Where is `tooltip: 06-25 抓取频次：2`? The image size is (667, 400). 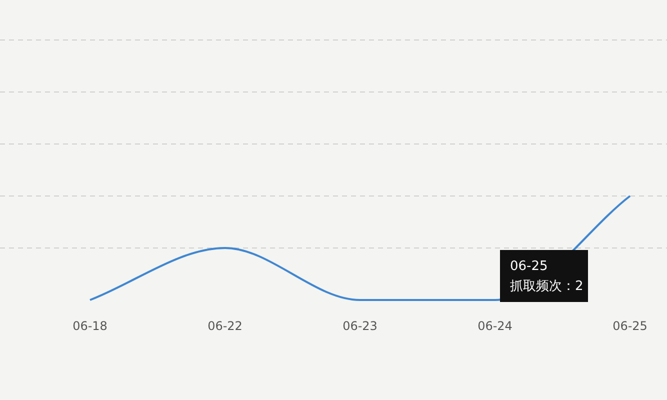
tooltip: 06-25 抓取频次：2 is located at coordinates (544, 276).